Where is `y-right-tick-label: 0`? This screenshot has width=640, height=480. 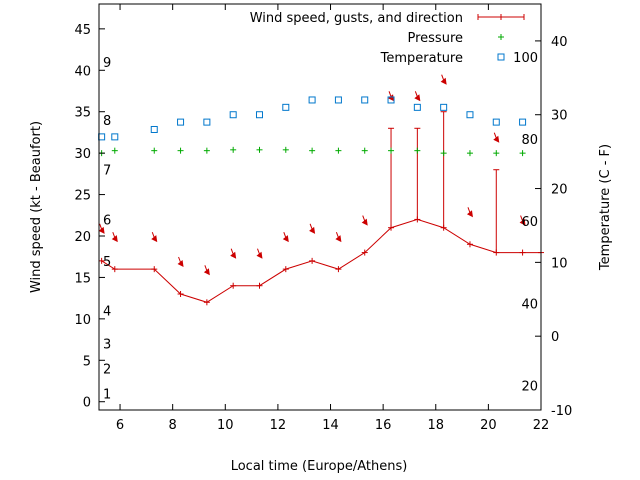
y-right-tick-label: 0 is located at coordinates (555, 337).